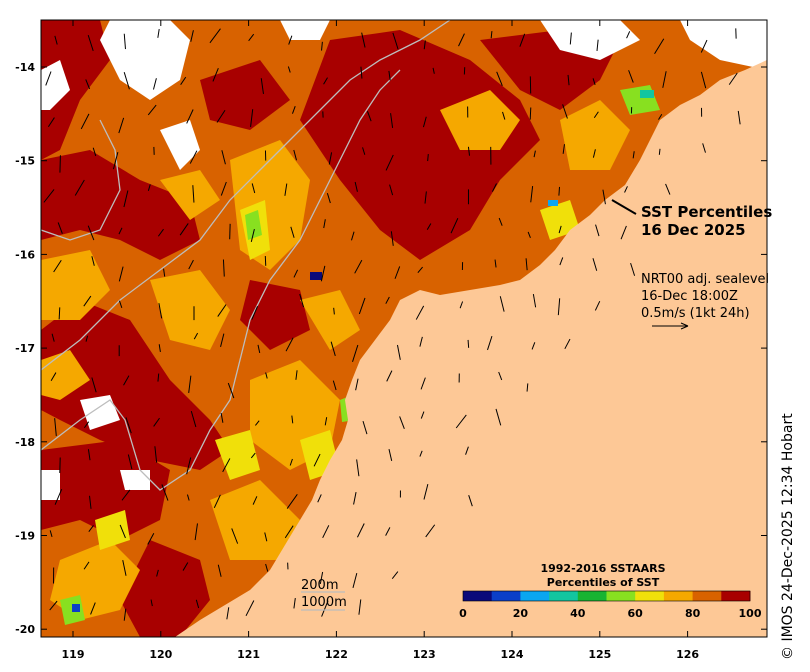 The height and width of the screenshot is (672, 810). Describe the element at coordinates (81, 180) in the screenshot. I see `isobath-outer` at that location.